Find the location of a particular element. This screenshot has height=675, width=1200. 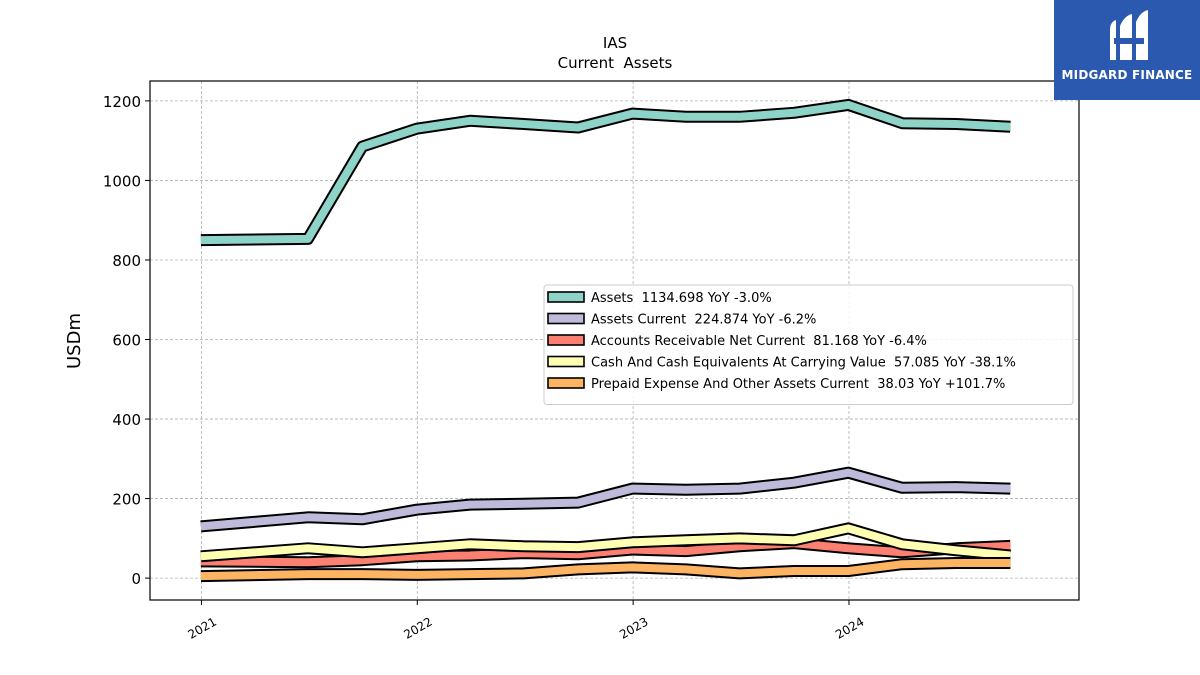

x-tick-label: 2021 is located at coordinates (201, 627).